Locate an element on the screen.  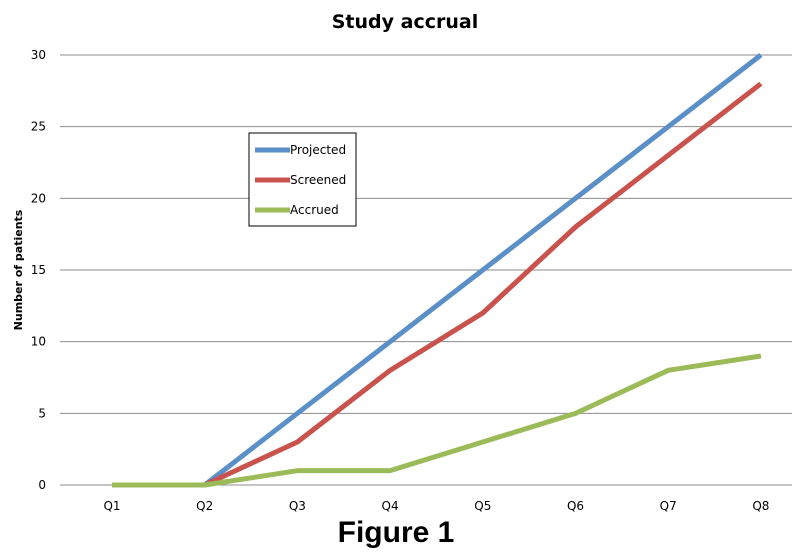
chart-title: Study accrual is located at coordinates (405, 22).